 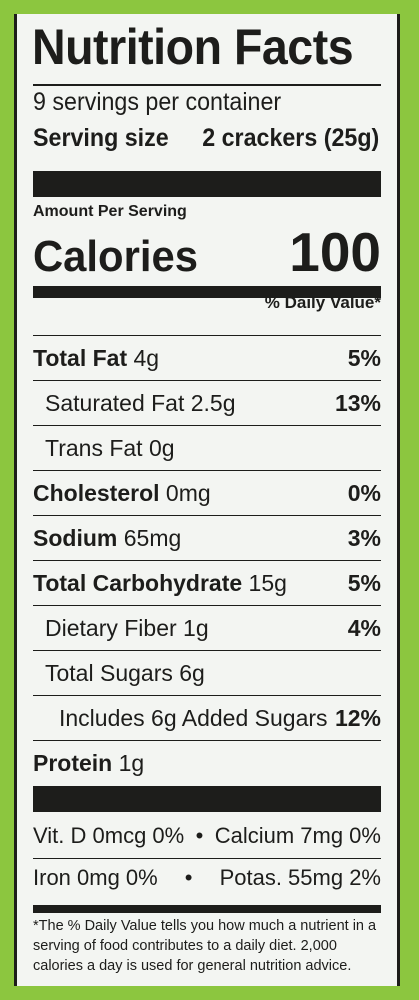 I want to click on calories-row: Calories 100, so click(x=207, y=252).